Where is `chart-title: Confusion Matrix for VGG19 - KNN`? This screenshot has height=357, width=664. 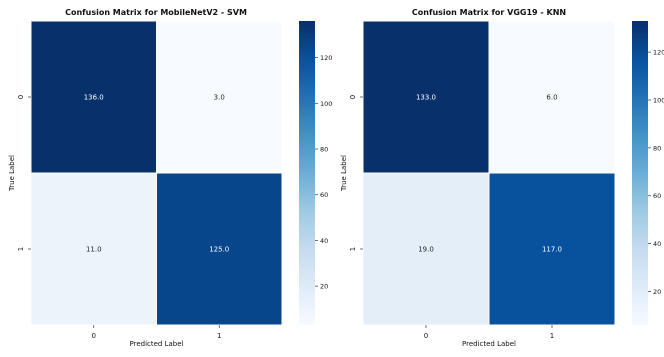 chart-title: Confusion Matrix for VGG19 - KNN is located at coordinates (489, 12).